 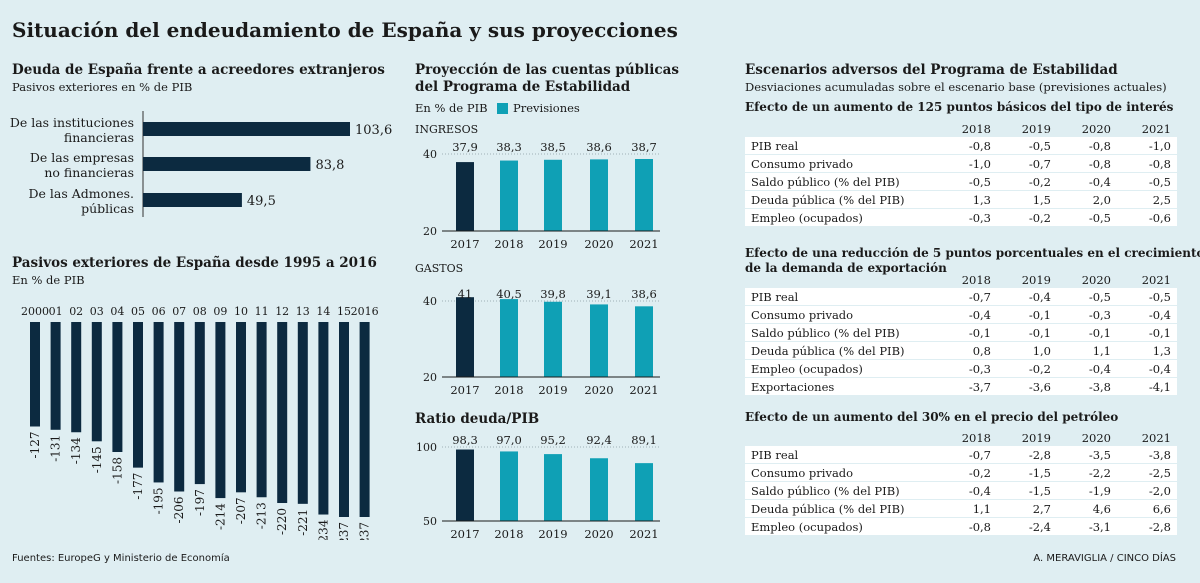 What do you see at coordinates (159, 500) in the screenshot?
I see `bar-value-label: -195` at bounding box center [159, 500].